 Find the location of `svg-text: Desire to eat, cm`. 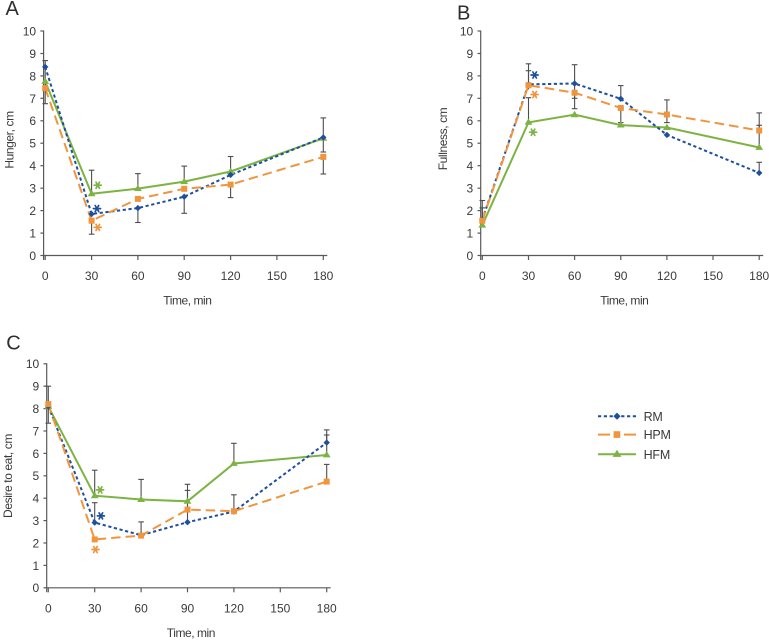

svg-text: Desire to eat, cm is located at coordinates (8, 476).